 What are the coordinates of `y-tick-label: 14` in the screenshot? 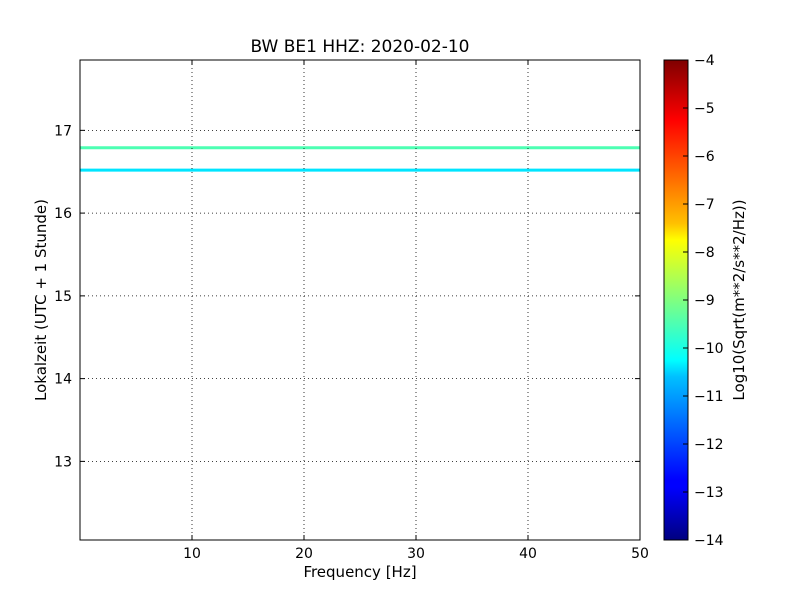 It's located at (63, 380).